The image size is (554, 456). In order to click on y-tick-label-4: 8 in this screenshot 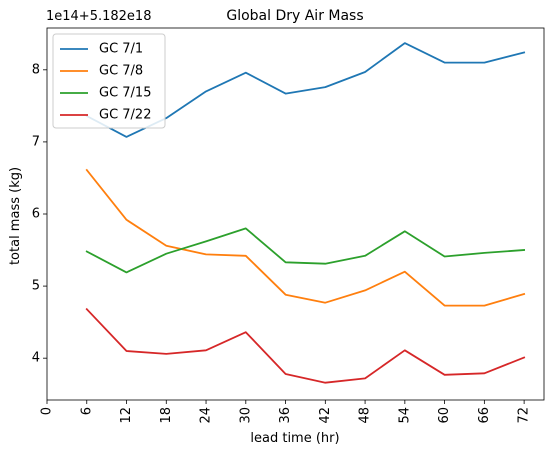, I will do `click(36, 69)`.